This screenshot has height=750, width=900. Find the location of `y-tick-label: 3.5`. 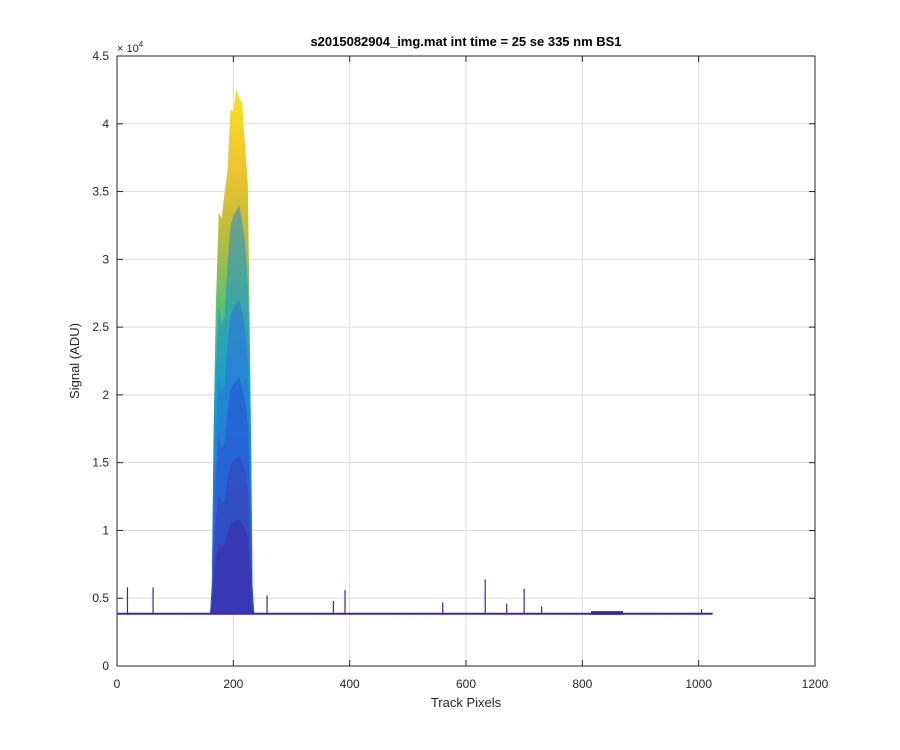

y-tick-label: 3.5 is located at coordinates (100, 192).